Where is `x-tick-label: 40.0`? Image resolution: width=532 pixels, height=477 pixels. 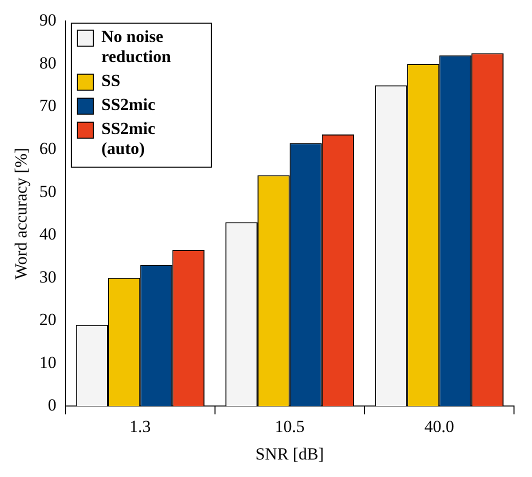
x-tick-label: 40.0 is located at coordinates (439, 426).